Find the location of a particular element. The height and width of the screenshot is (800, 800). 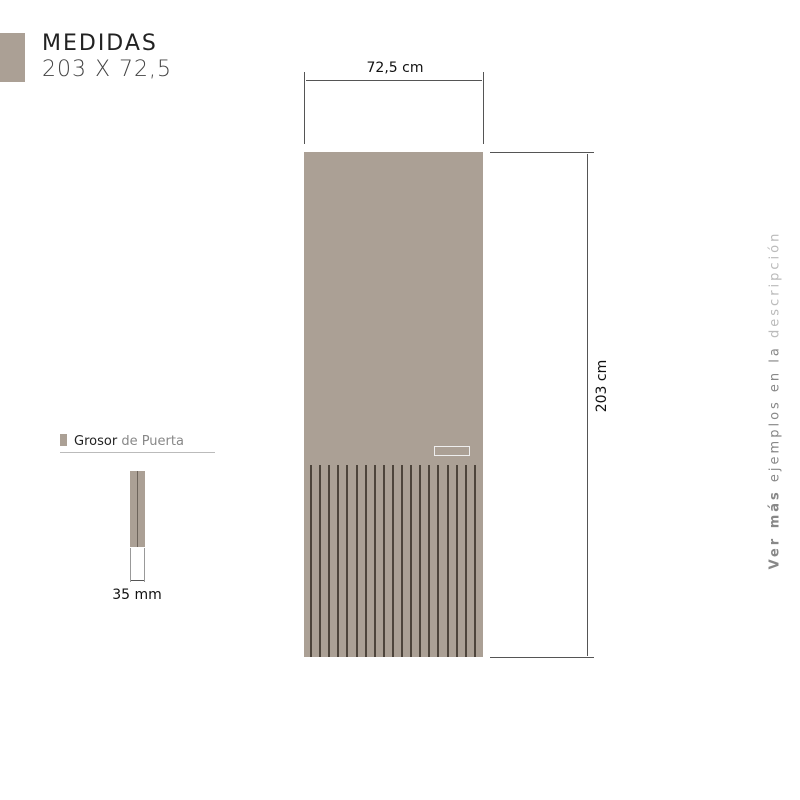

height-label: 203 cm is located at coordinates (602, 386).